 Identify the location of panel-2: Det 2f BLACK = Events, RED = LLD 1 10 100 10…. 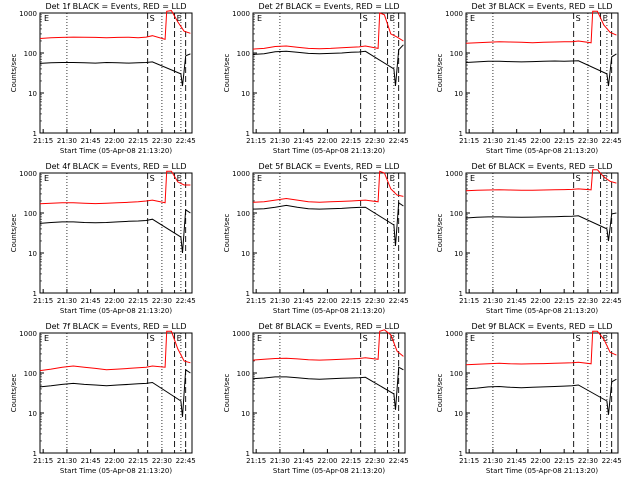
(316, 78).